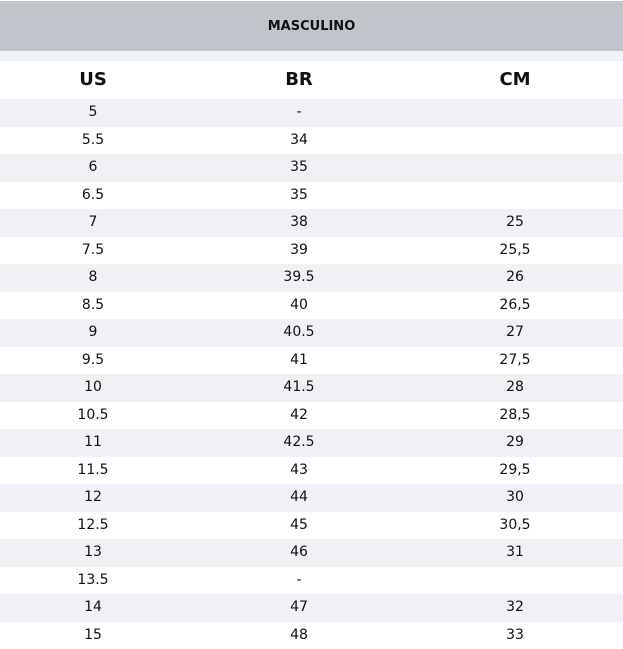 The height and width of the screenshot is (649, 623). I want to click on table-row: 13 46 31, so click(311, 553).